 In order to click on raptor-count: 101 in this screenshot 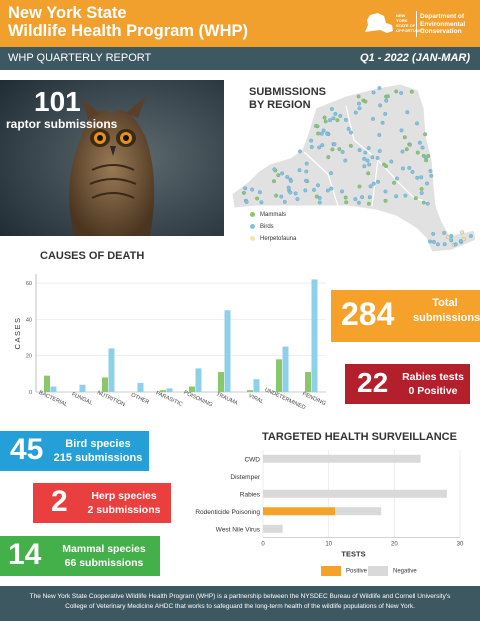, I will do `click(57, 101)`.